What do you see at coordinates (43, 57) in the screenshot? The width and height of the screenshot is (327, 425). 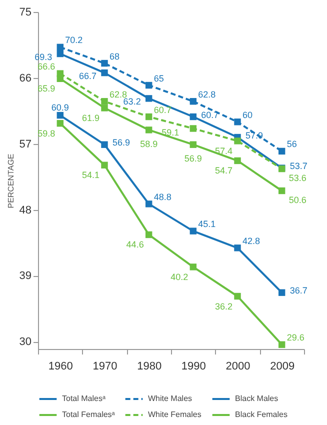 I see `data-label: 69.3` at bounding box center [43, 57].